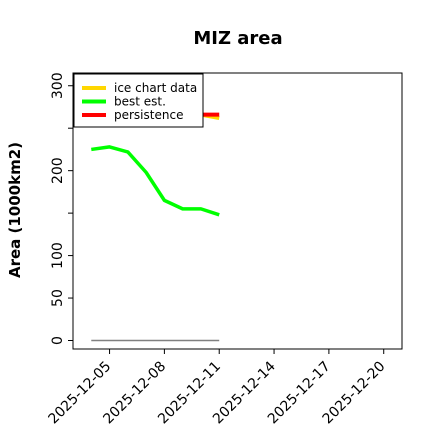  What do you see at coordinates (61, 208) in the screenshot?
I see `y-axis: 0 50 100 200 300` at bounding box center [61, 208].